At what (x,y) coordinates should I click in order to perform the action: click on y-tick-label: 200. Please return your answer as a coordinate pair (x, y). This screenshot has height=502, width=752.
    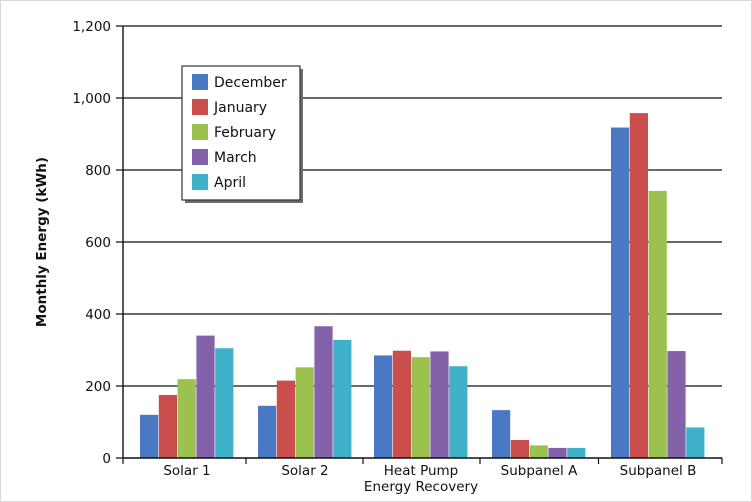
    Looking at the image, I should click on (98, 387).